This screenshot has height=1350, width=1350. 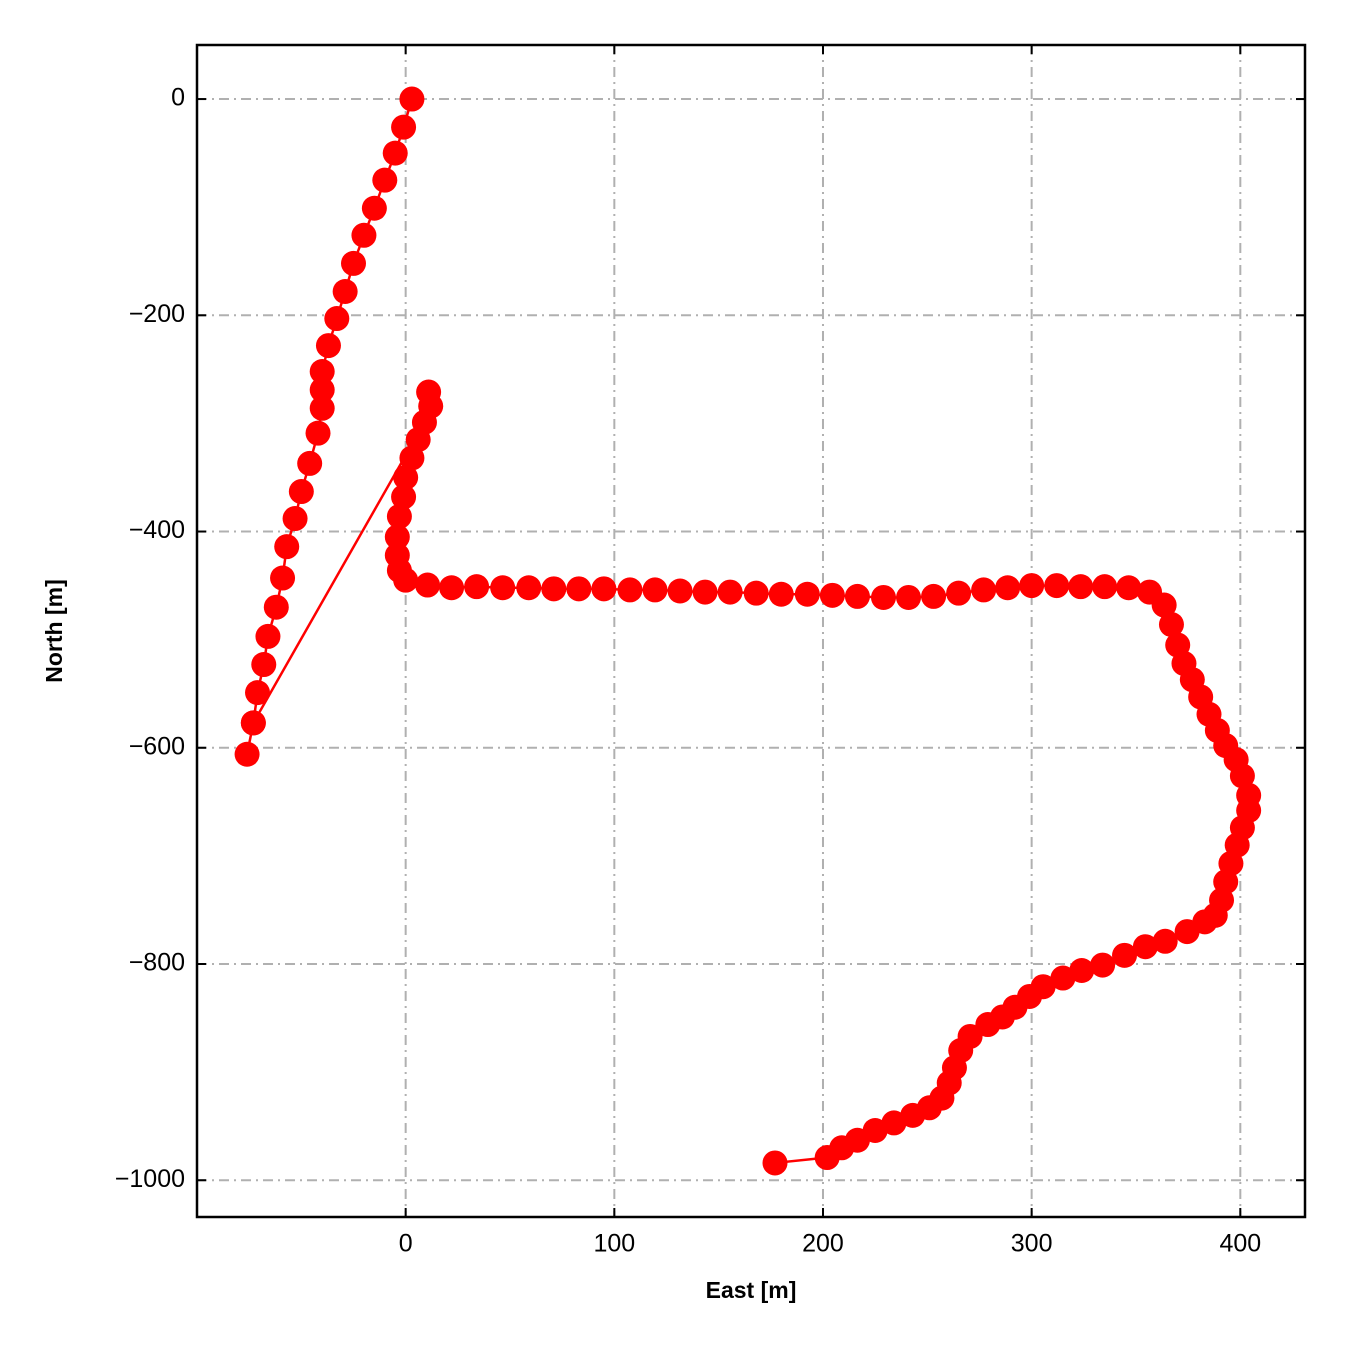 I want to click on x-tick-label: 300, so click(x=1032, y=1244).